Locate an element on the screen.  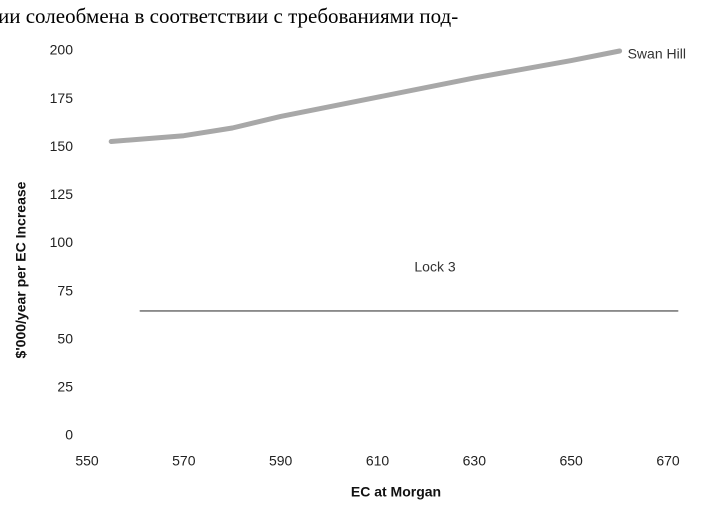
series-label: Swan Hill is located at coordinates (657, 54).